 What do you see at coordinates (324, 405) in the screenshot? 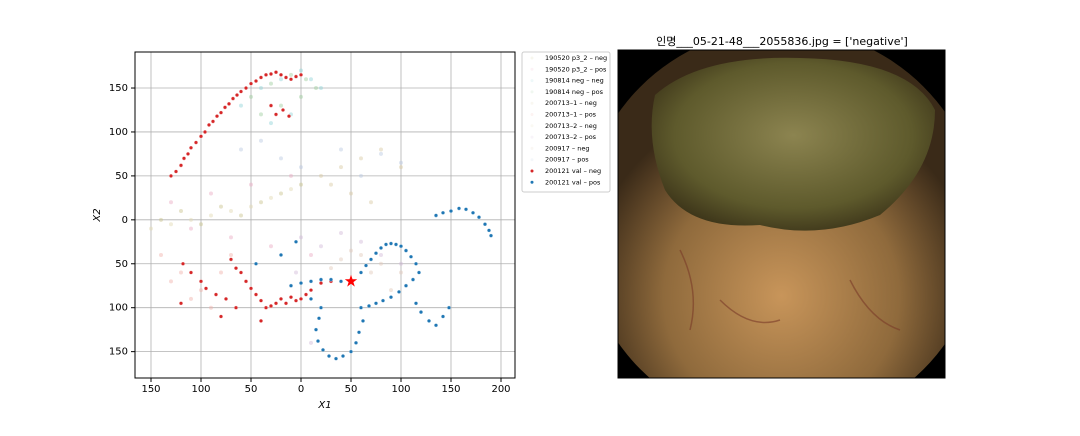
I see `x-axis-label: X1` at bounding box center [324, 405].